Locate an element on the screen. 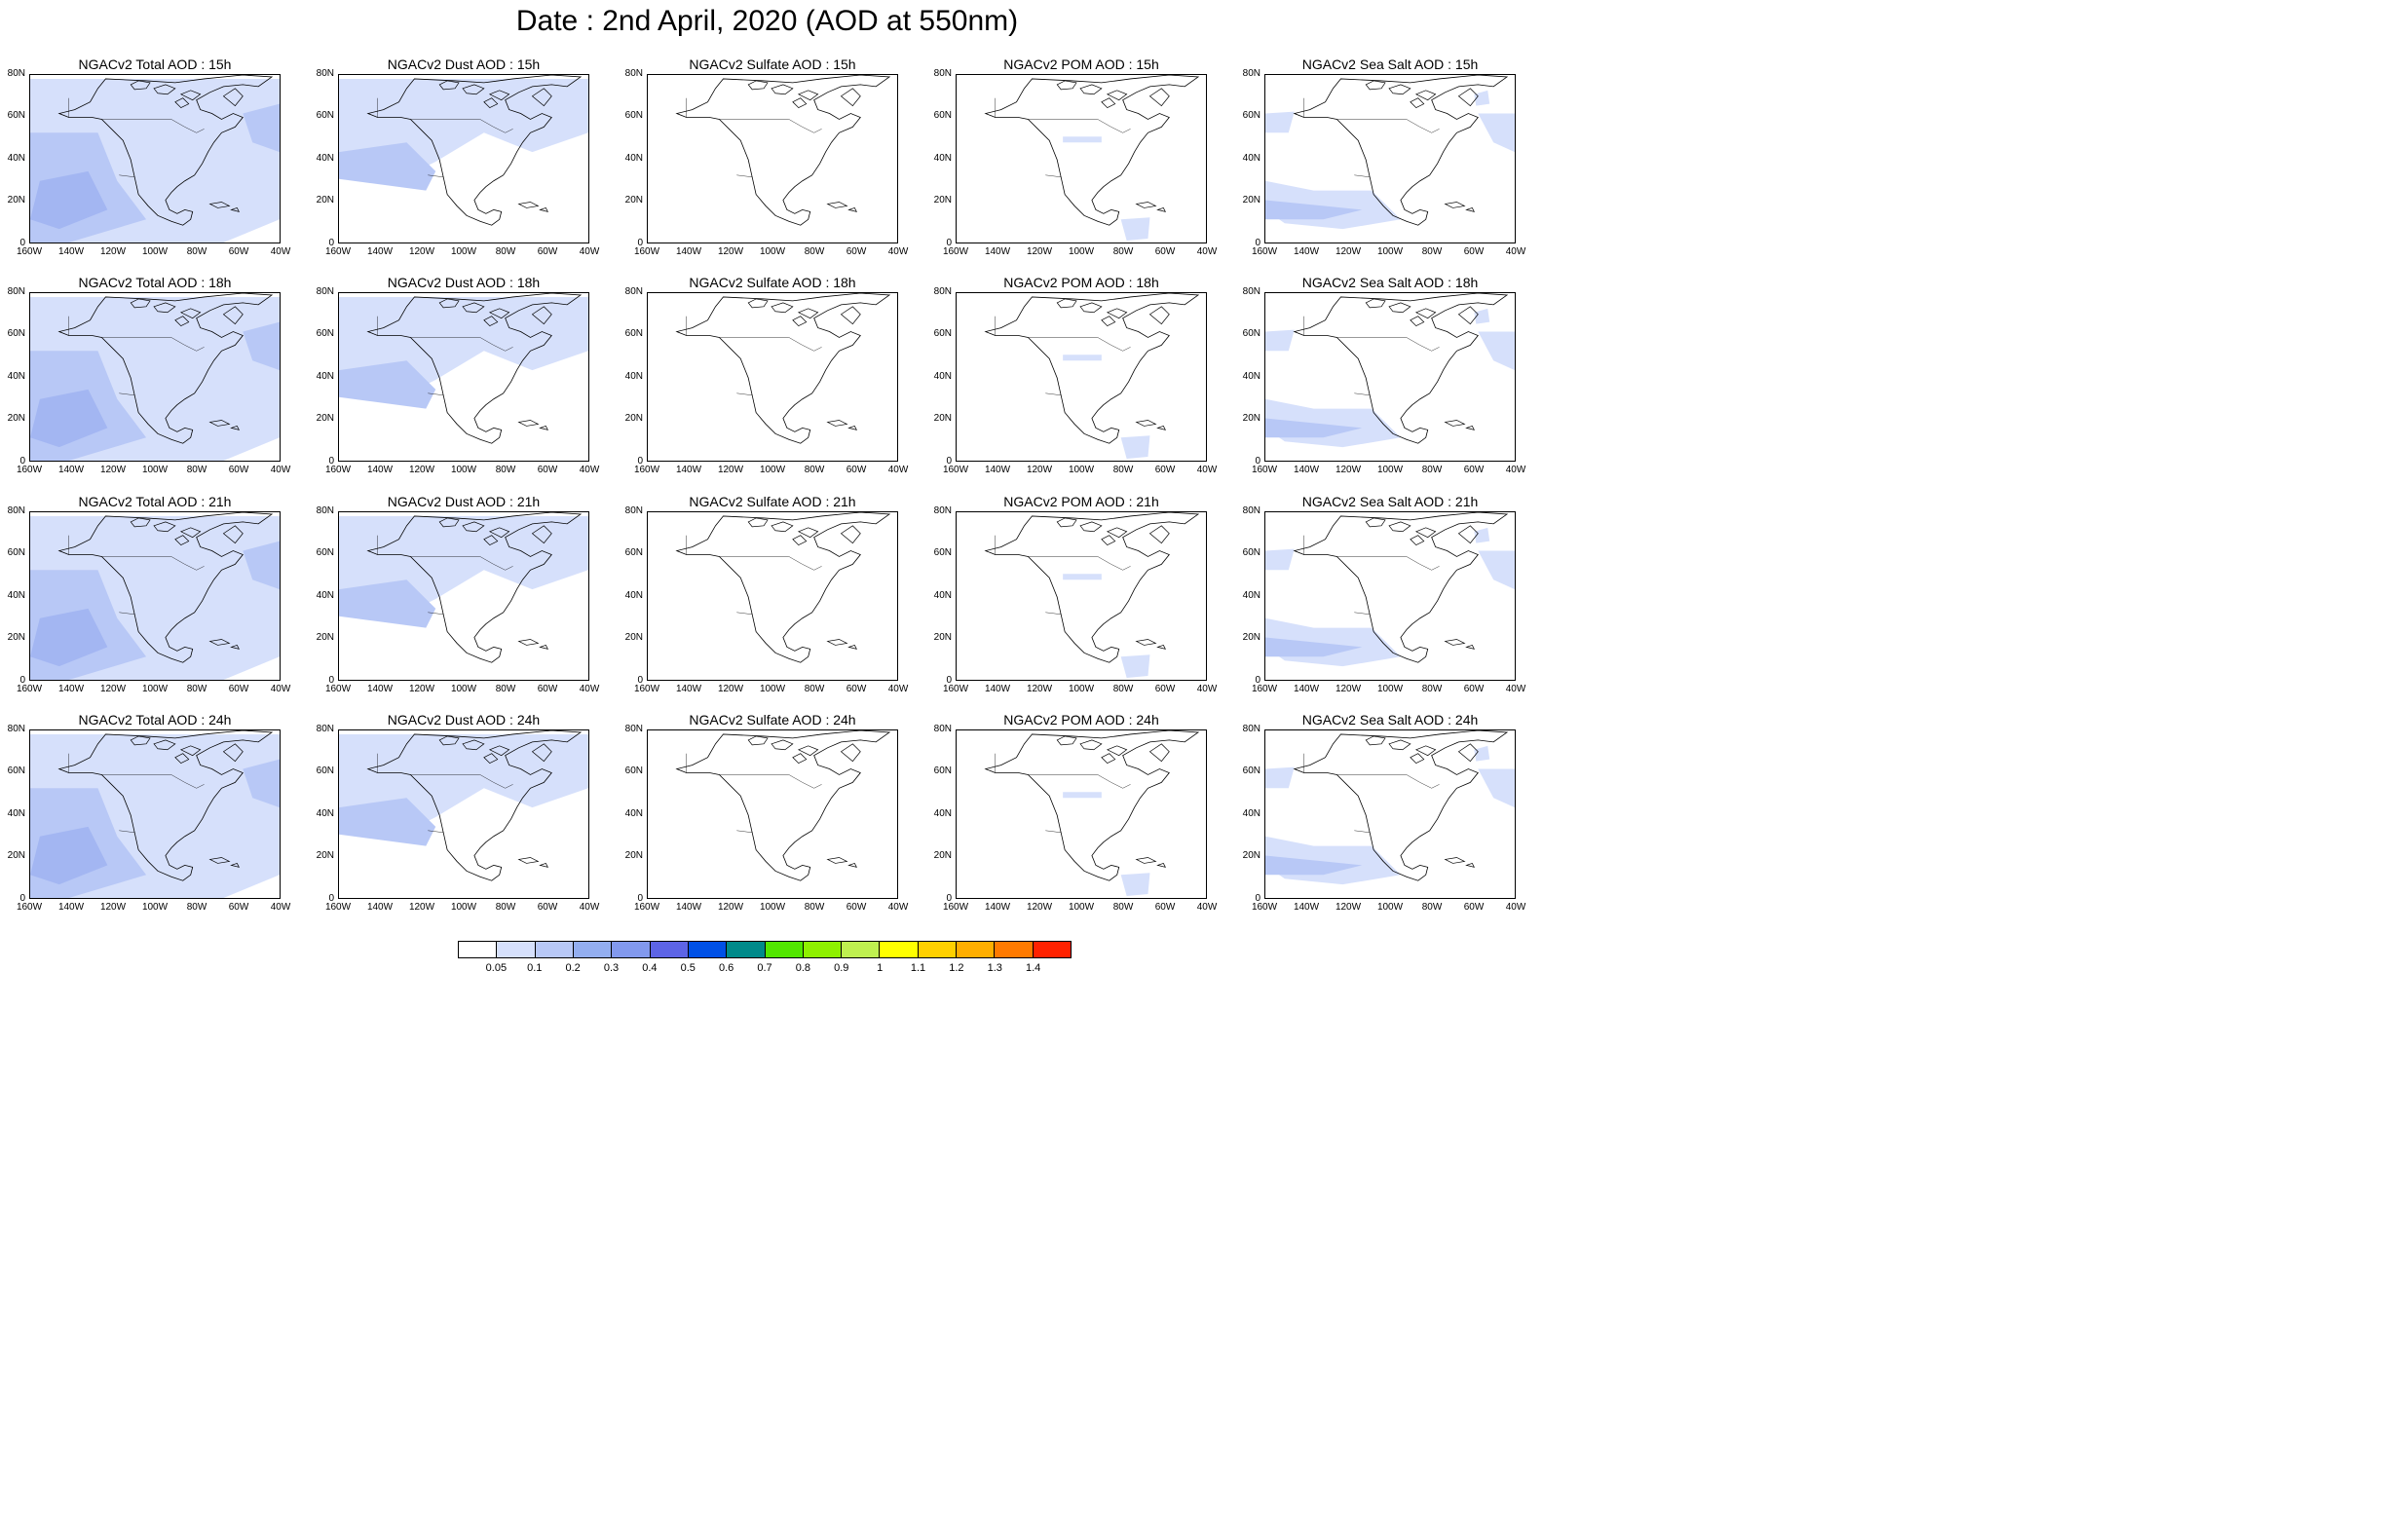  colorbar-label: 1.4 is located at coordinates (1033, 968).